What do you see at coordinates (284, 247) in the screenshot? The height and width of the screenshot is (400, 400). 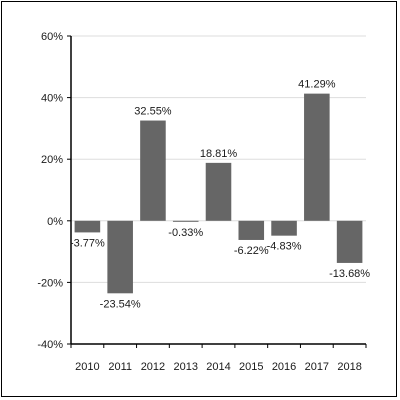 I see `data-label: -4.83%` at bounding box center [284, 247].